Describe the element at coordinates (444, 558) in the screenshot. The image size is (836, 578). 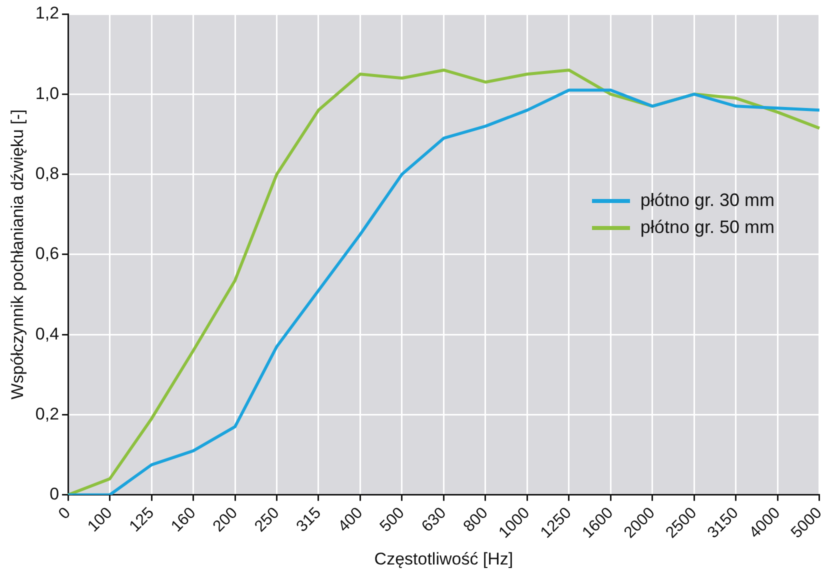
I see `x-axis-title: Częstotliwość [Hz]` at that location.